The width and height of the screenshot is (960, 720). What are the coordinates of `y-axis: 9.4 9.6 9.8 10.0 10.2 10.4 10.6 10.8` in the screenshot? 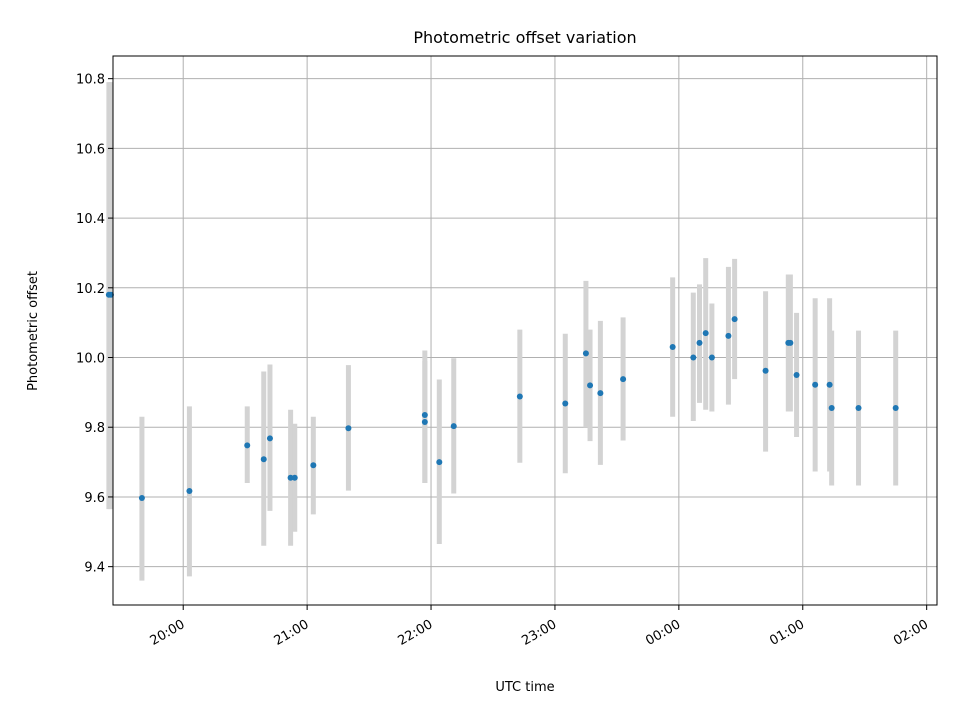 It's located at (94, 324).